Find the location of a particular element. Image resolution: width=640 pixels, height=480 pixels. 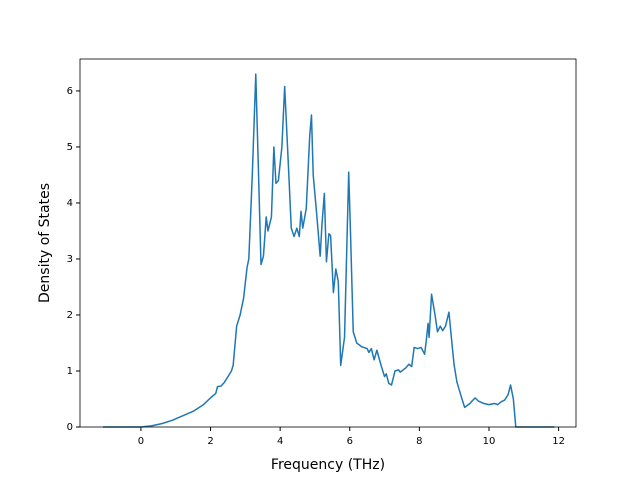

y-tick-label: 4 is located at coordinates (70, 203).